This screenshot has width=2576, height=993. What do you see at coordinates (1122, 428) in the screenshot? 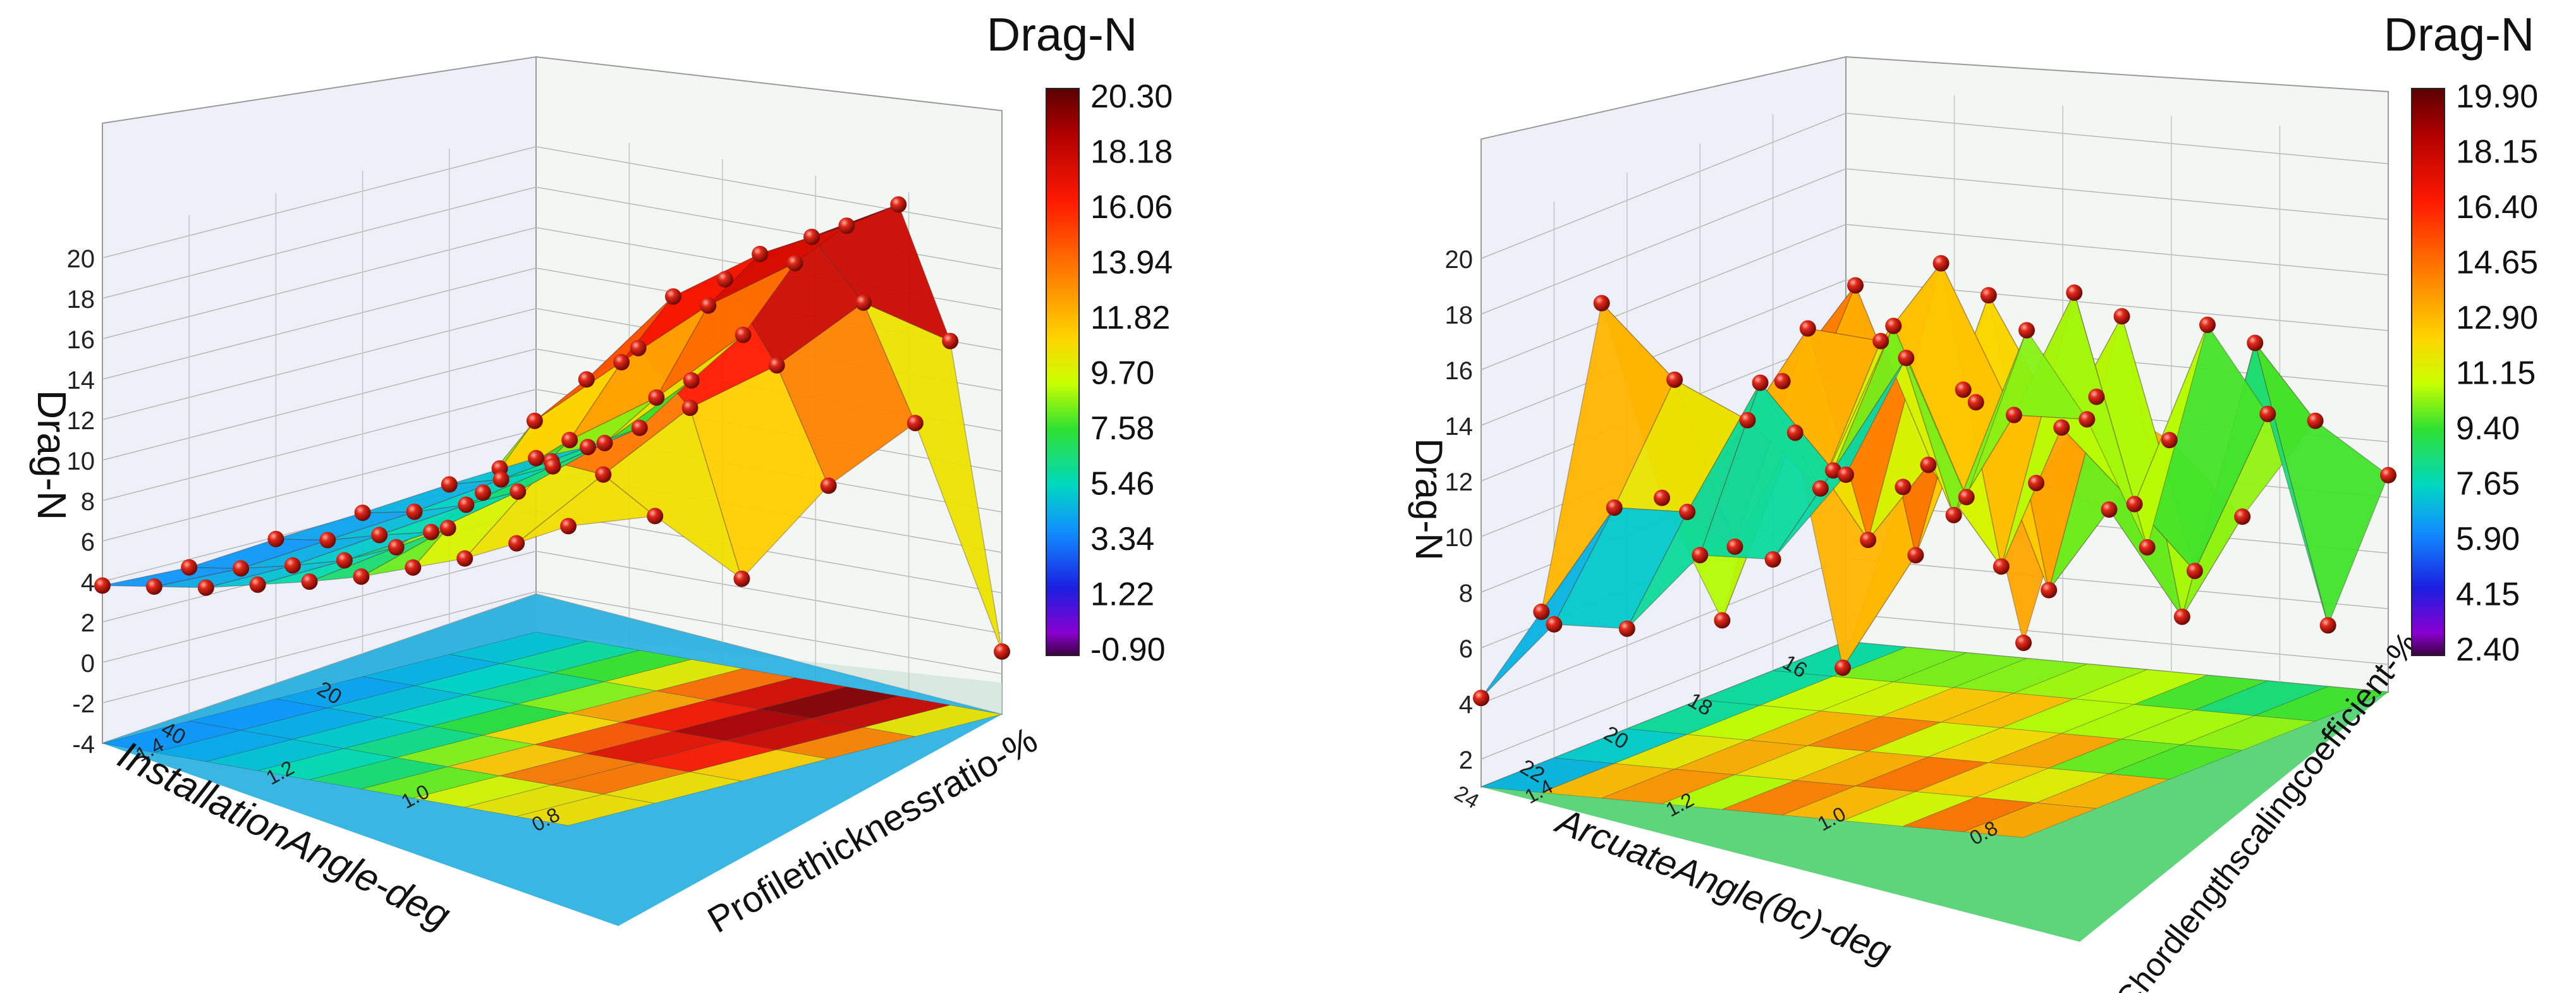
I see `colorbar-tick-label: 7.58` at bounding box center [1122, 428].